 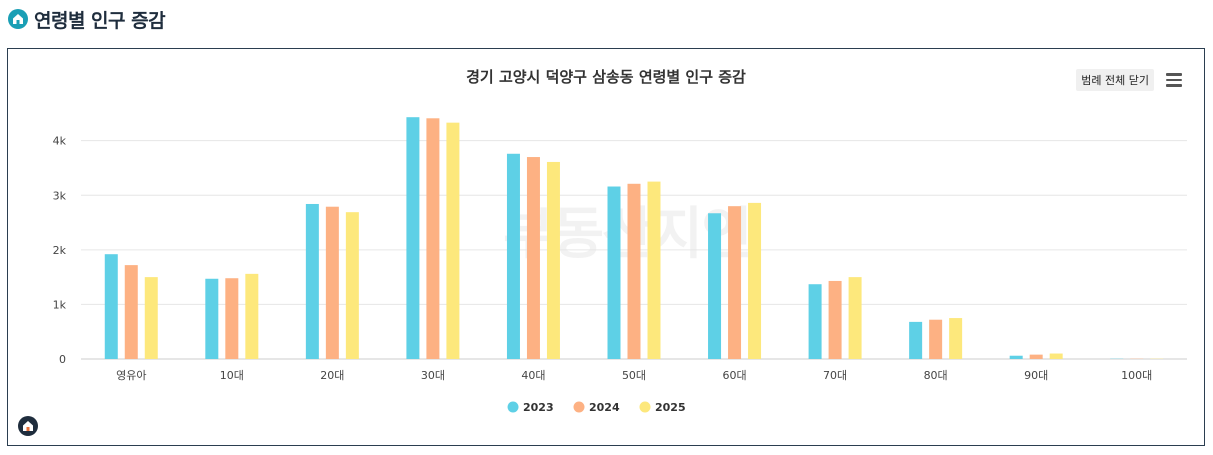 I want to click on x-tick-label: 20대, so click(x=332, y=375).